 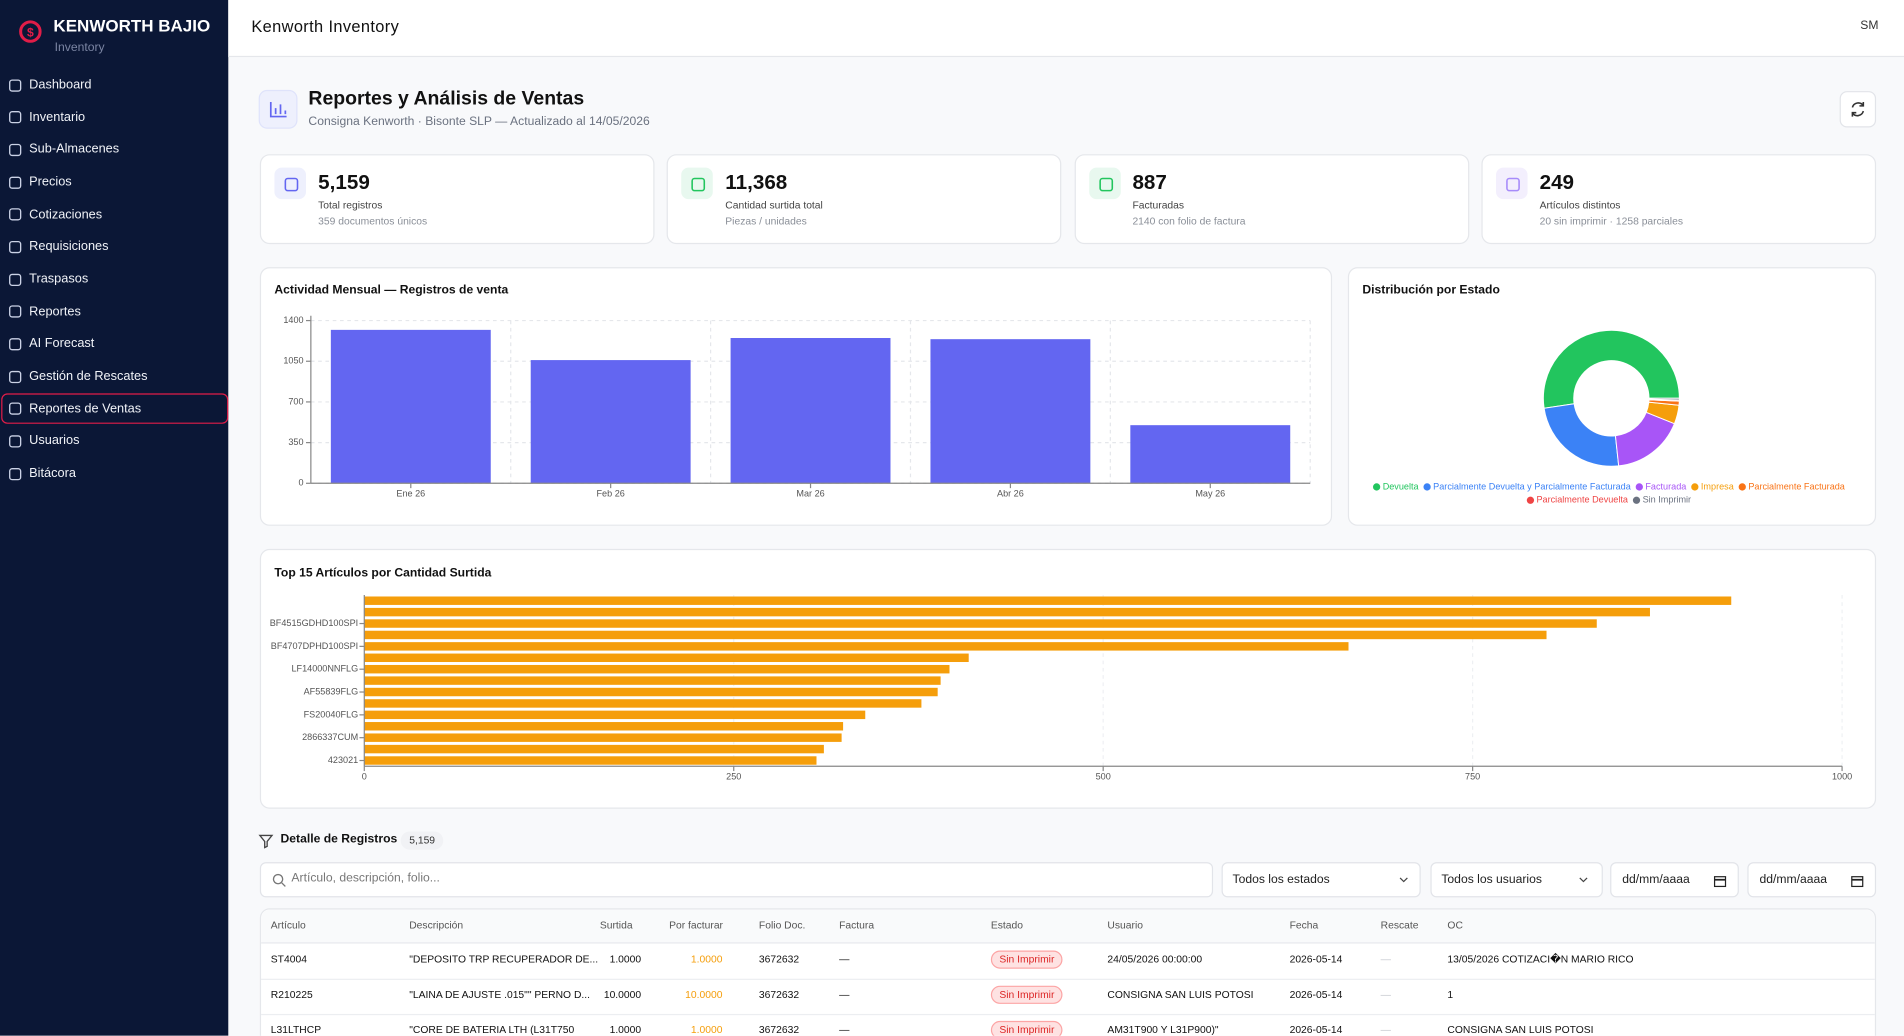 I want to click on nav-item: Reportes de Ventas, so click(x=85, y=408).